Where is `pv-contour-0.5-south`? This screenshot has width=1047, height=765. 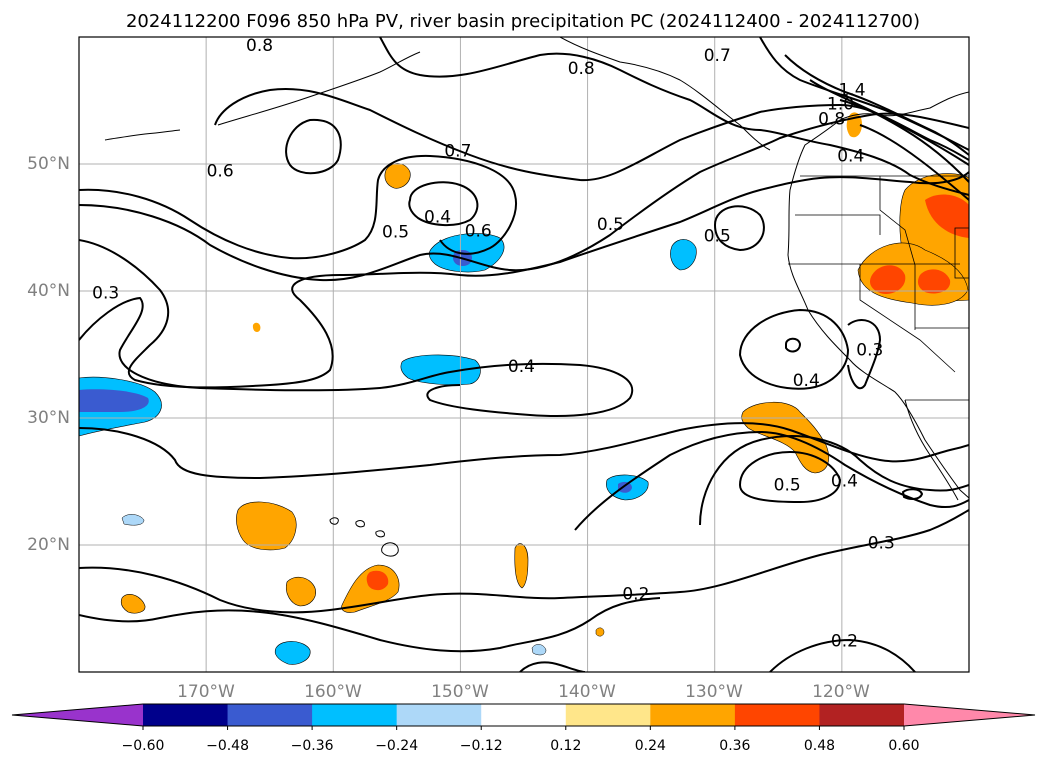 pv-contour-0.5-south is located at coordinates (790, 477).